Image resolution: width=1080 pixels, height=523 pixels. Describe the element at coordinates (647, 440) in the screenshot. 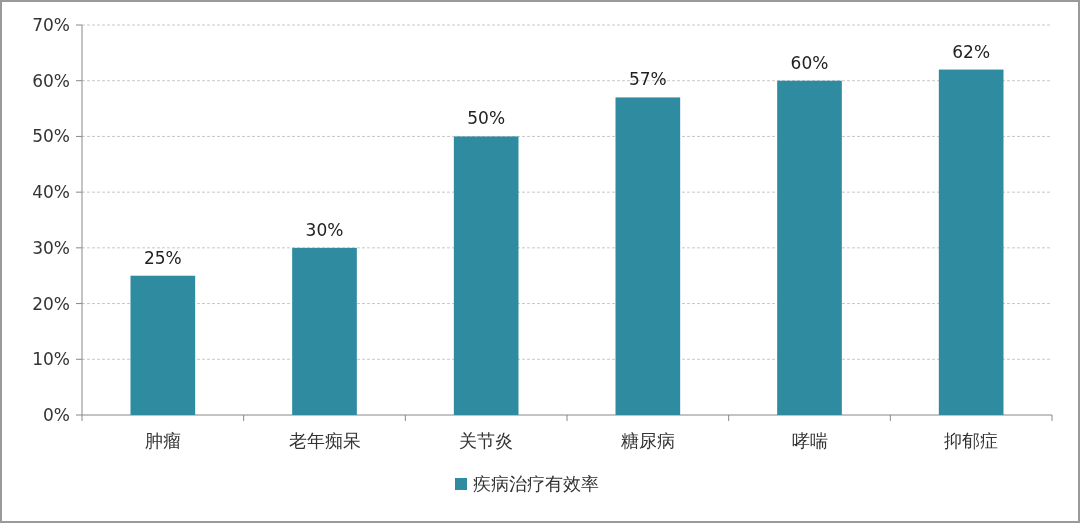

I see `x-tick-label: 糖尿病` at that location.